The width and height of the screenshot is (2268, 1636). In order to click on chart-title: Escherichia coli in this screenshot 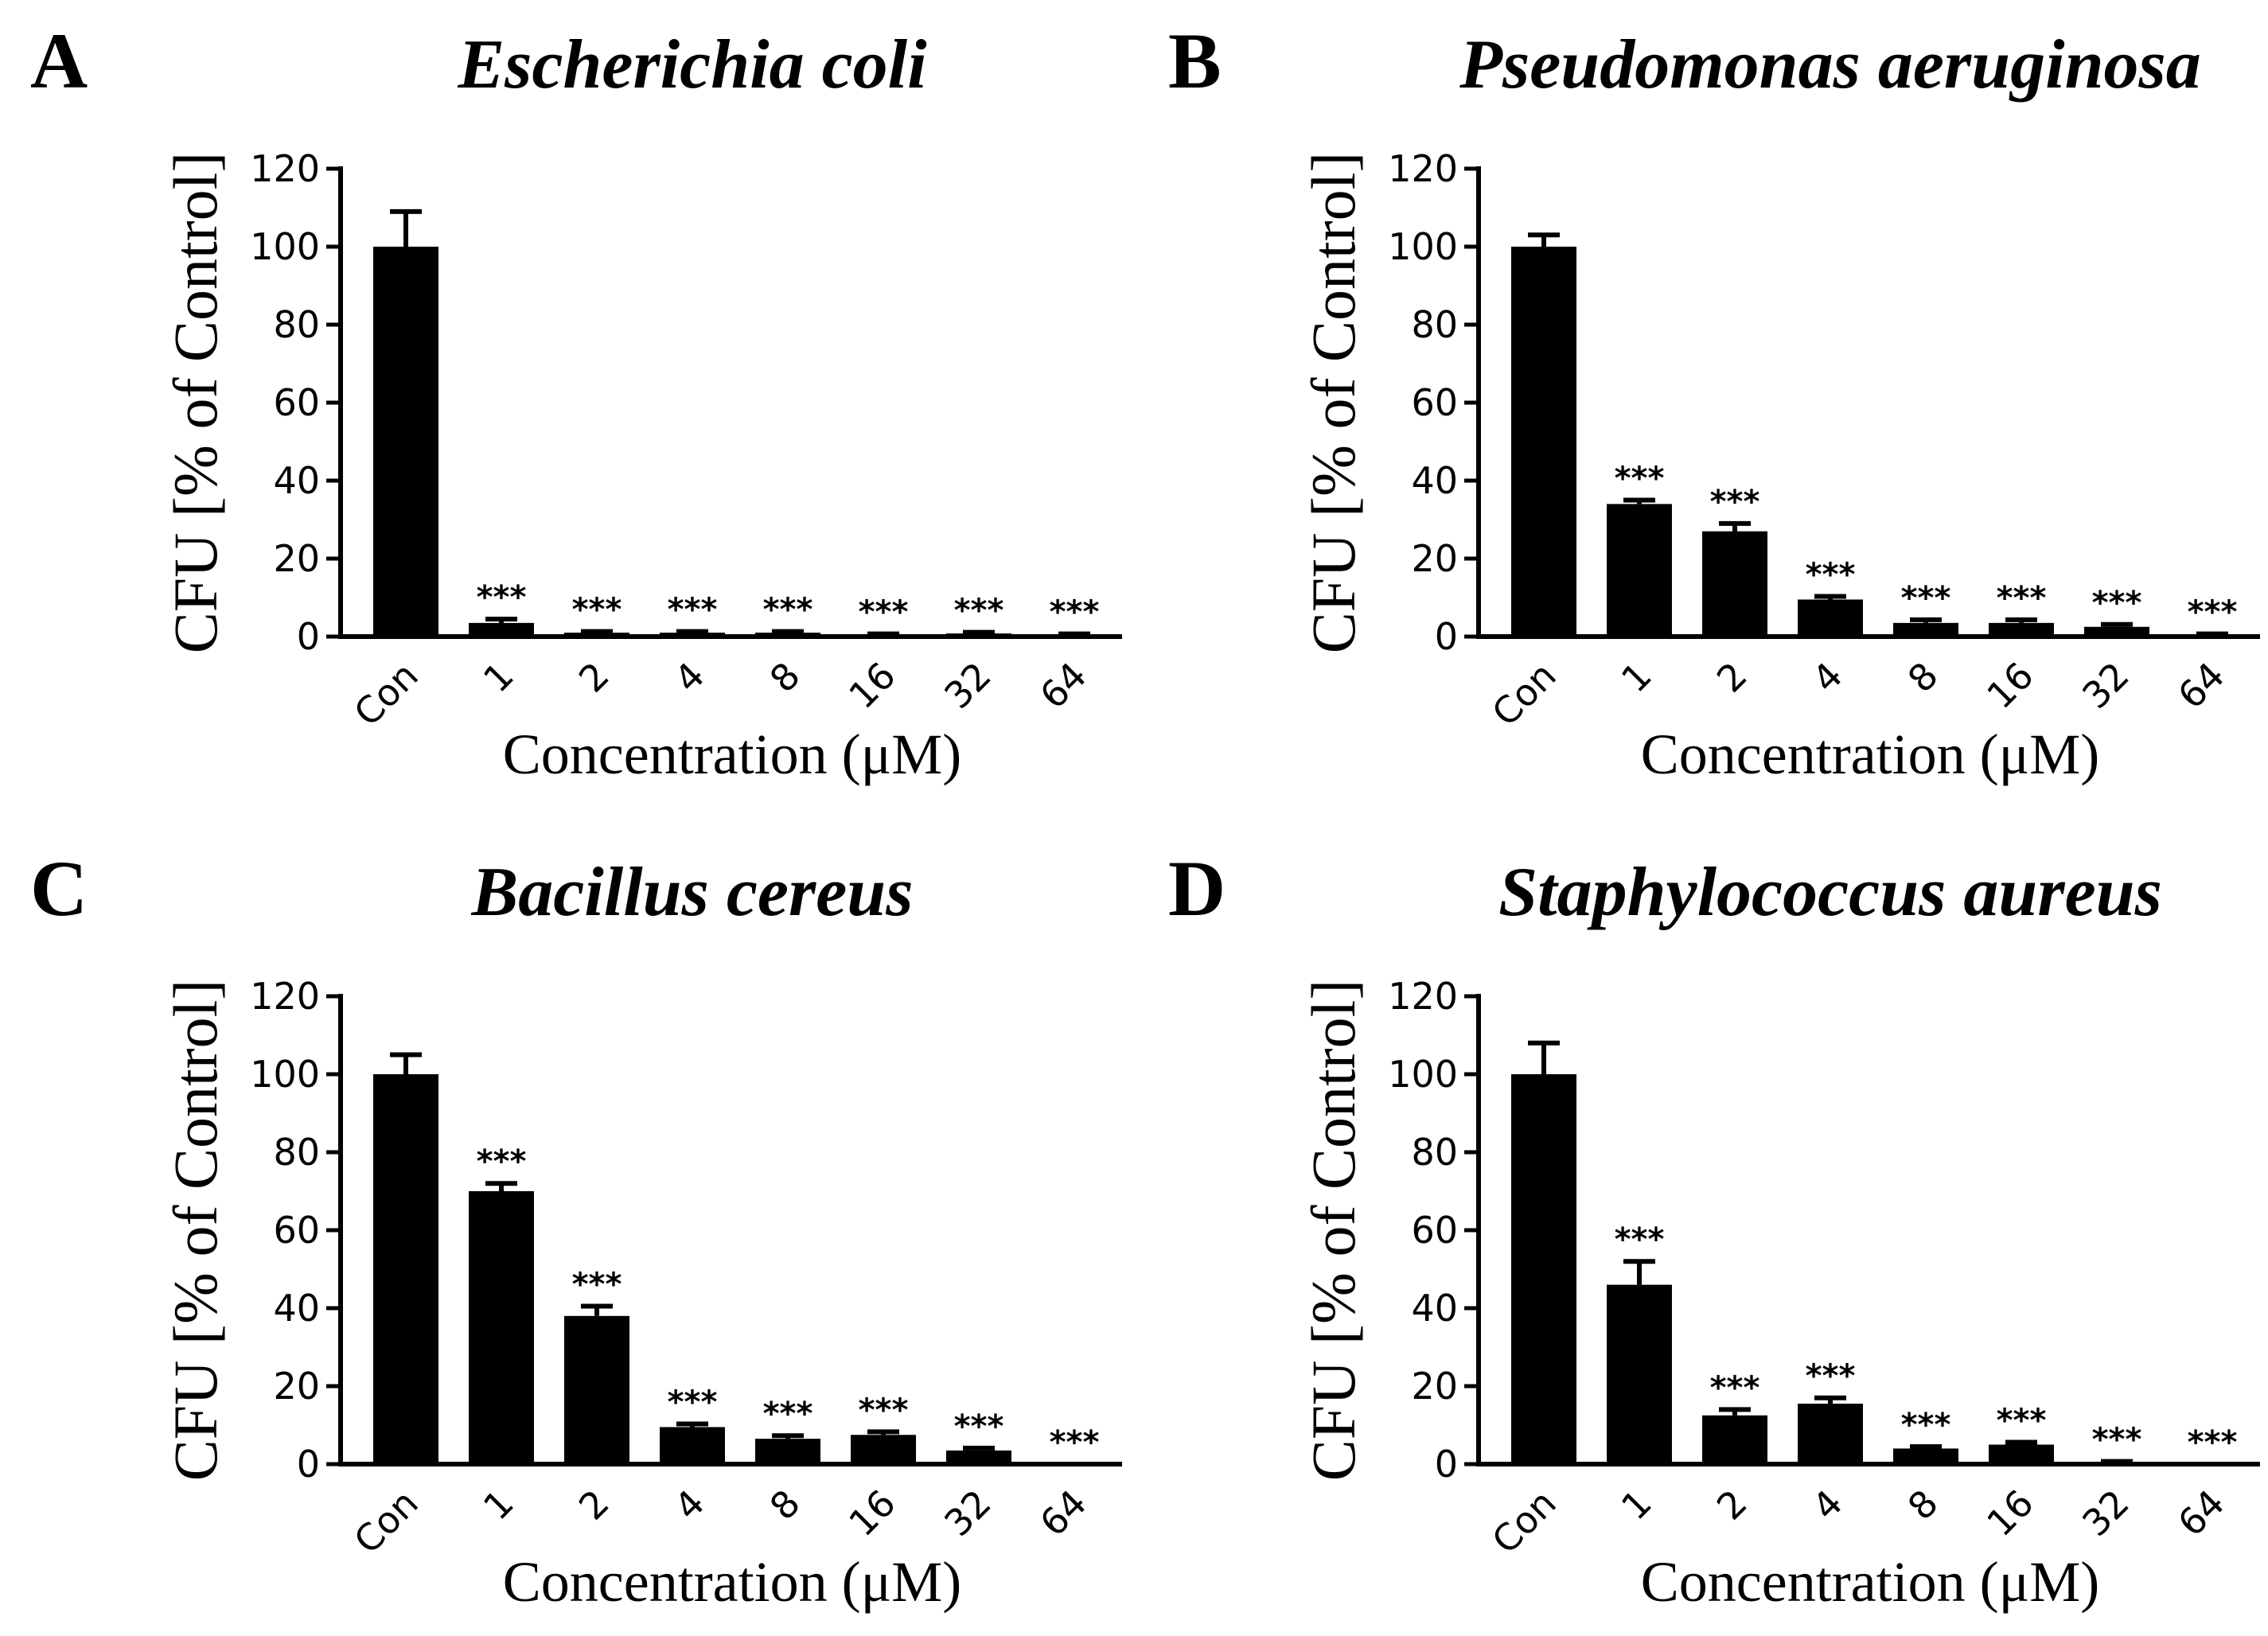, I will do `click(692, 64)`.